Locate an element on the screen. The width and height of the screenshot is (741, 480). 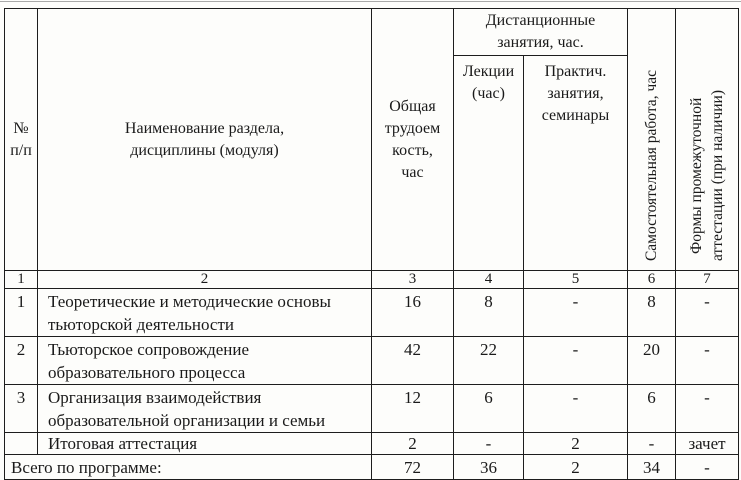
row-practice-cell: 2 is located at coordinates (575, 443).